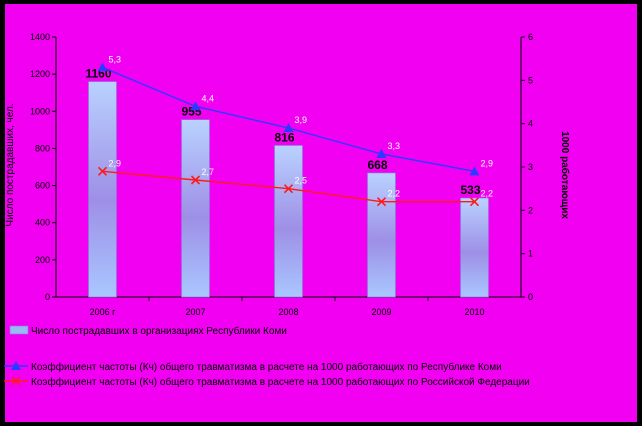  Describe the element at coordinates (195, 312) in the screenshot. I see `x-tick-label: 2007` at that location.